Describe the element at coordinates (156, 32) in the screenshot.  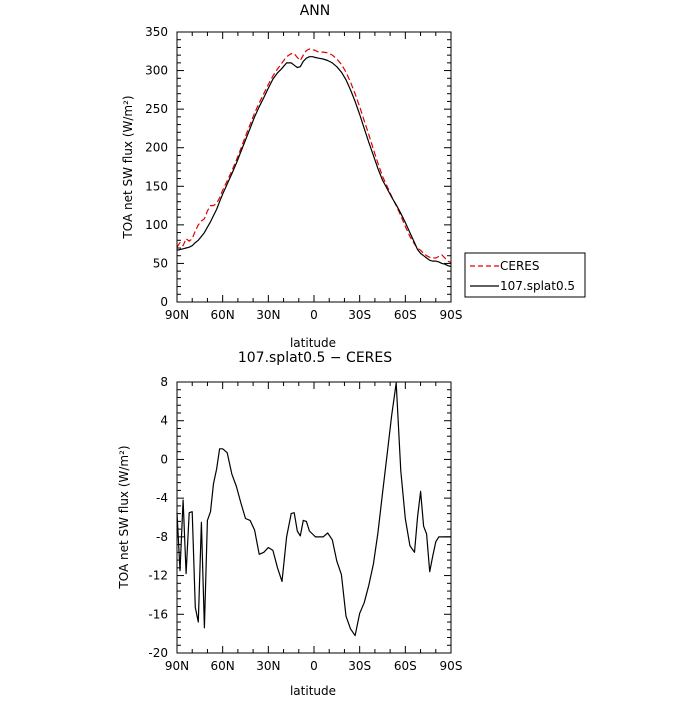
I see `top-y-tick-label: 350` at that location.